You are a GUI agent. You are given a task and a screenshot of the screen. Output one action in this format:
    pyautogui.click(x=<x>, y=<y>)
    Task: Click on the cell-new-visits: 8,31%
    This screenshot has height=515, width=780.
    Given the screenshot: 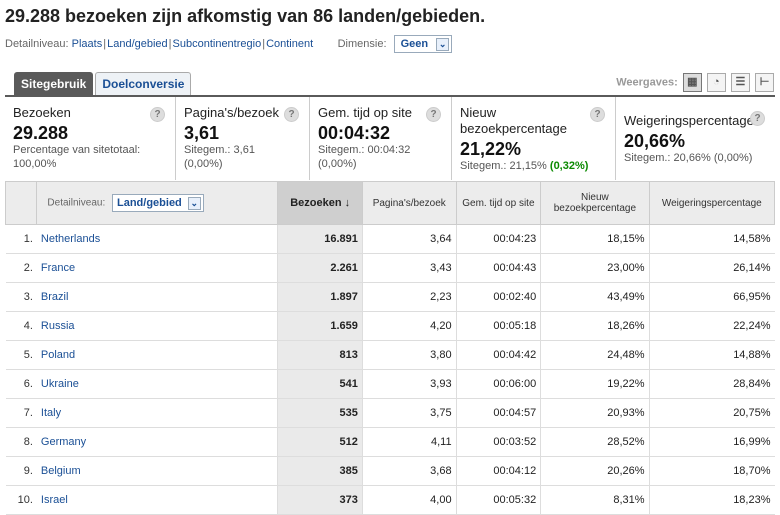 What is the action you would take?
    pyautogui.click(x=595, y=500)
    